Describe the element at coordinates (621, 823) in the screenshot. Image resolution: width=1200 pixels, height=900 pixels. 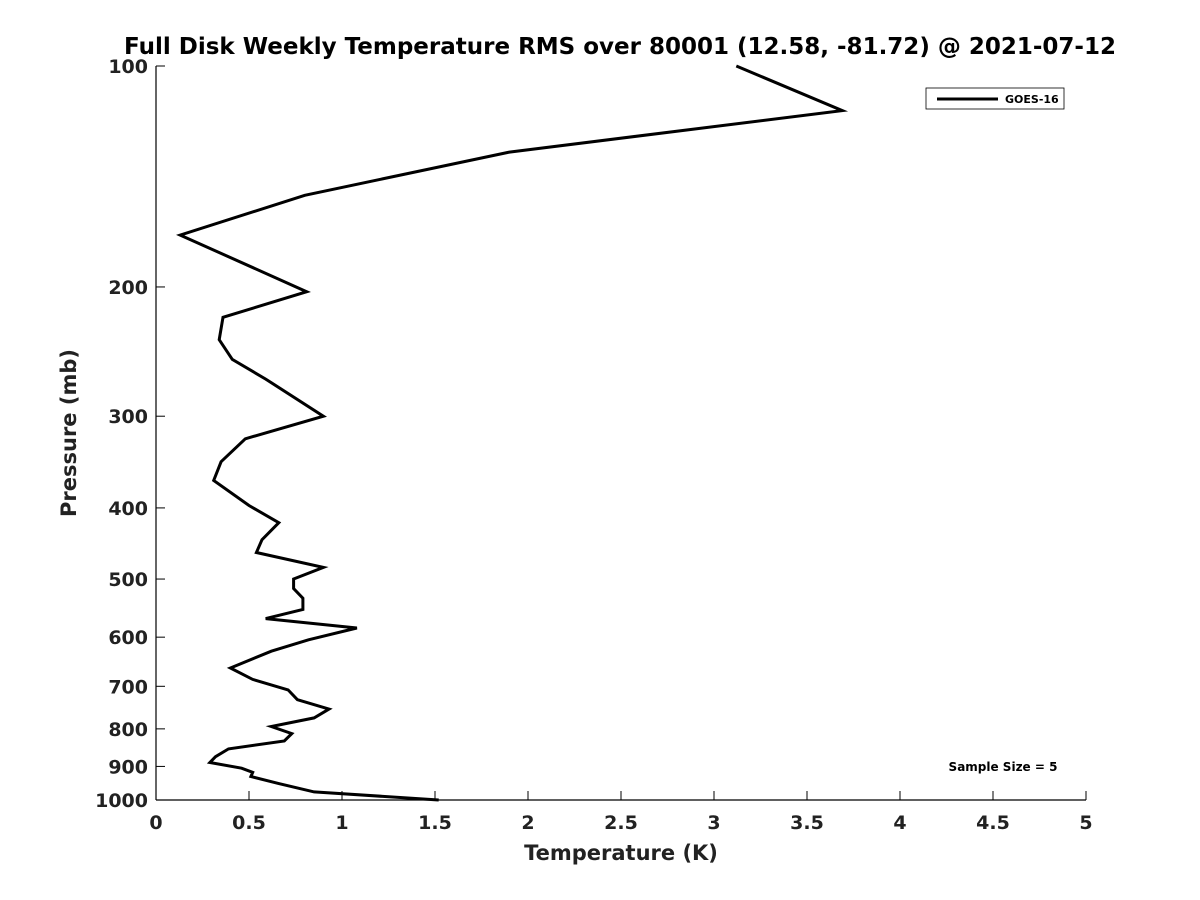
I see `x-tick-label: 2.5` at that location.